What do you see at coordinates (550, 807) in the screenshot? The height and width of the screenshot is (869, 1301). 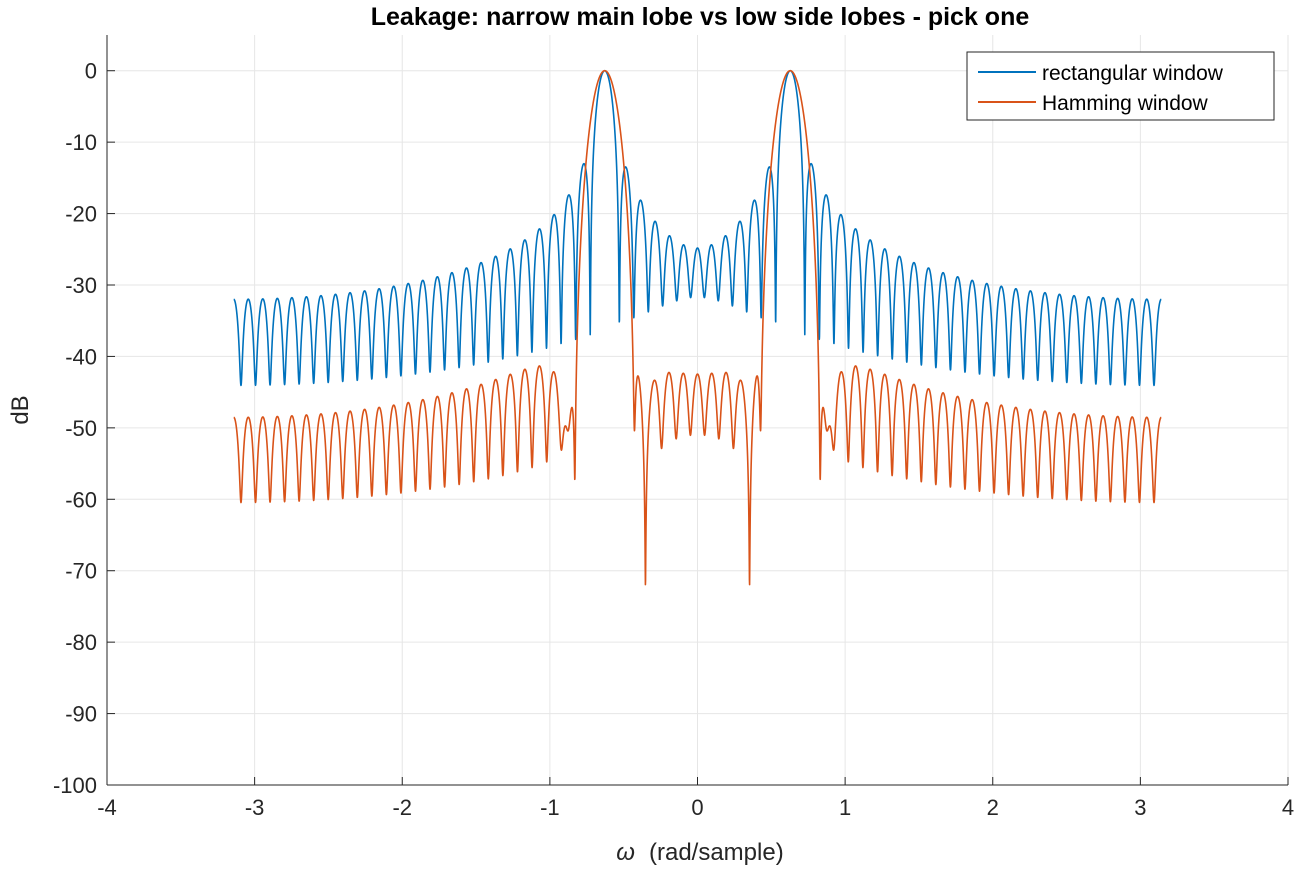 I see `x-tick-label: -1` at bounding box center [550, 807].